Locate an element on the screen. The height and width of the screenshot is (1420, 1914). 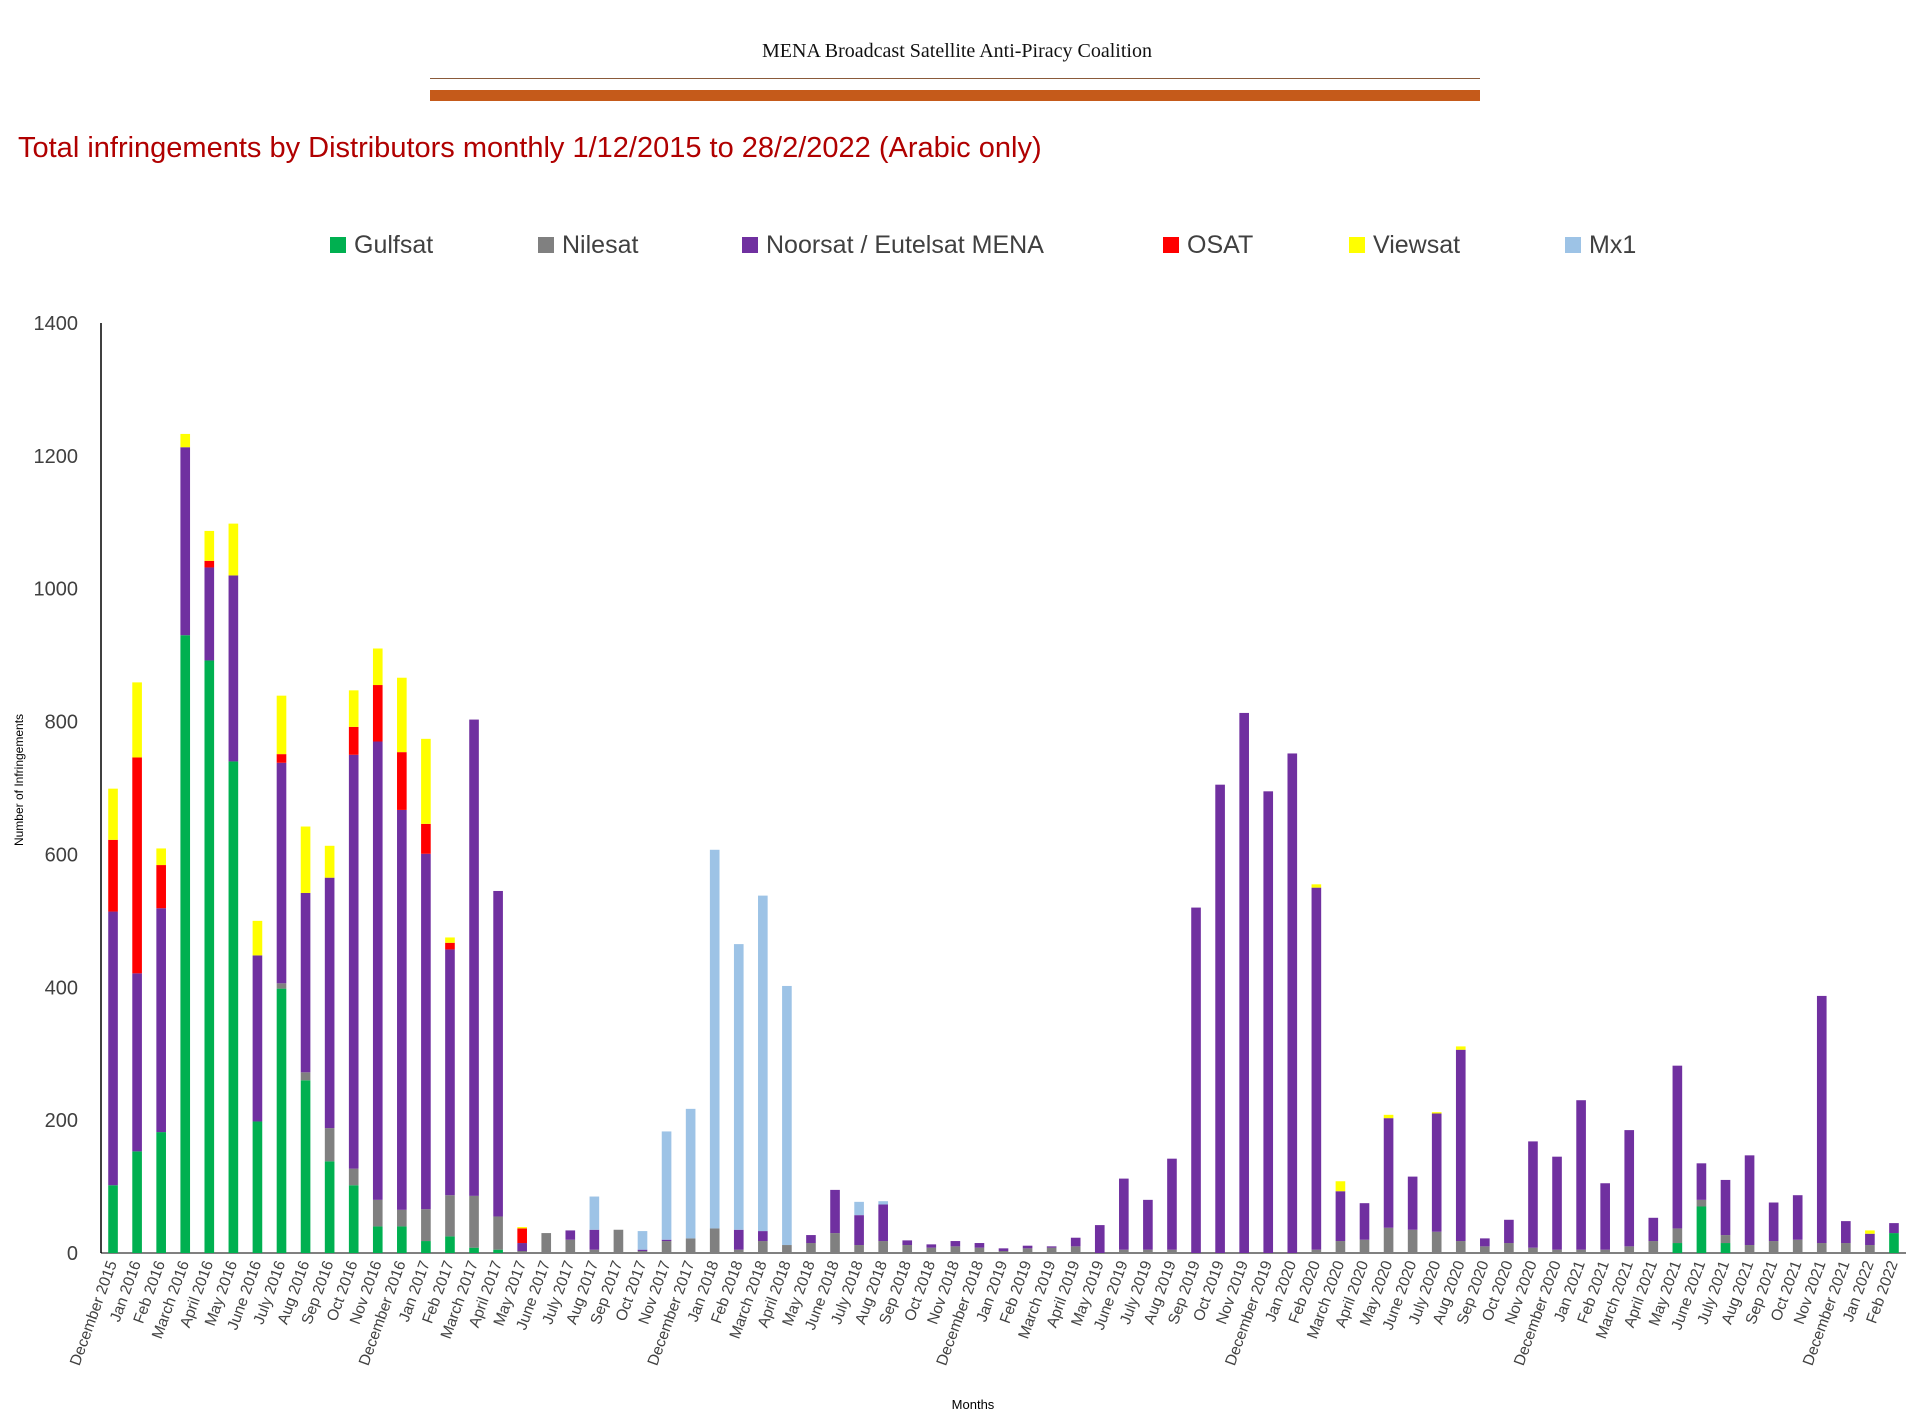
header-divider-thin is located at coordinates (955, 78).